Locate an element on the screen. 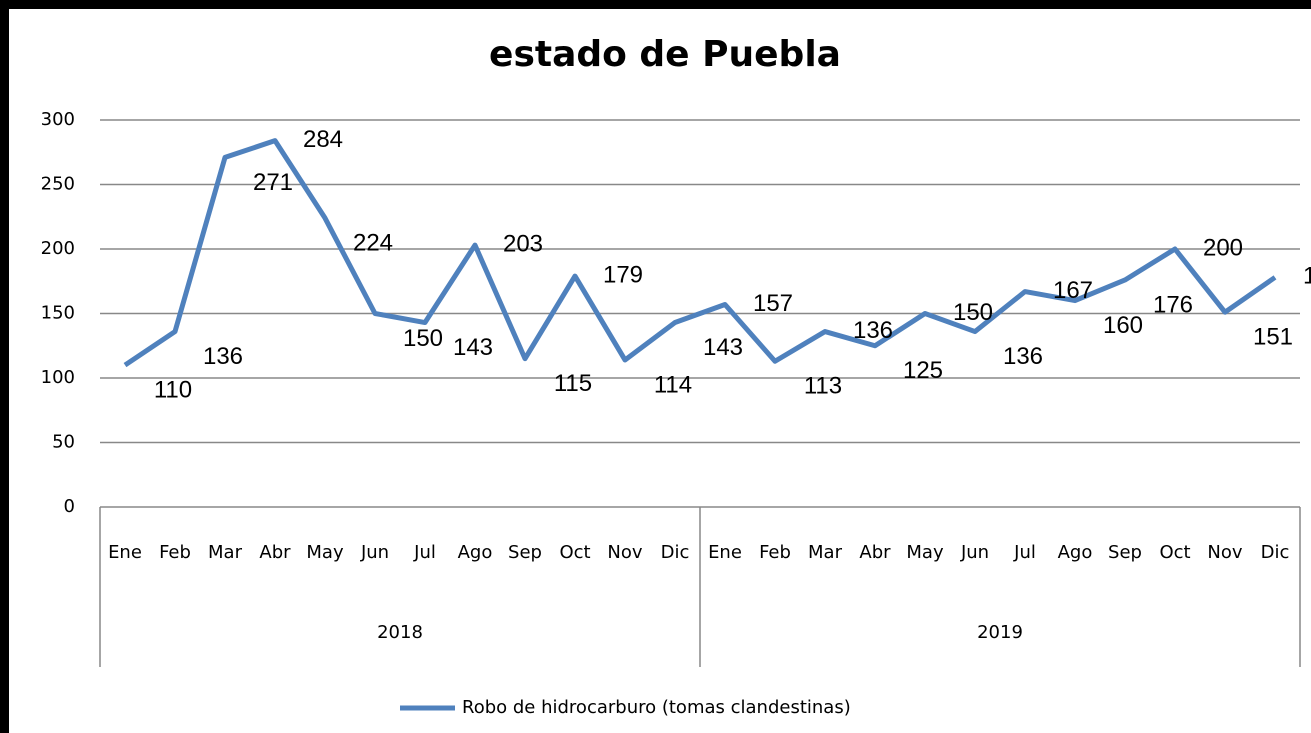  y-tick-label: 150 is located at coordinates (58, 313).